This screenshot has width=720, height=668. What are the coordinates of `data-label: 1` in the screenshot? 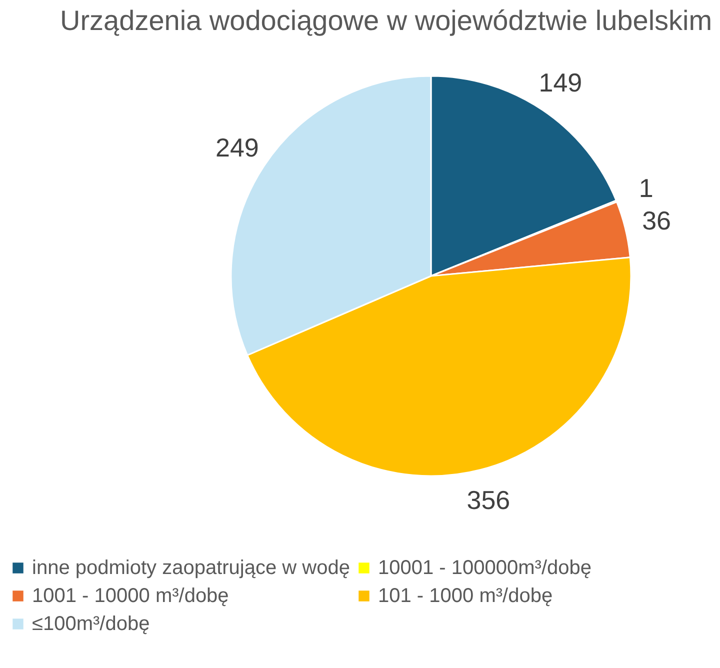 It's located at (646, 188).